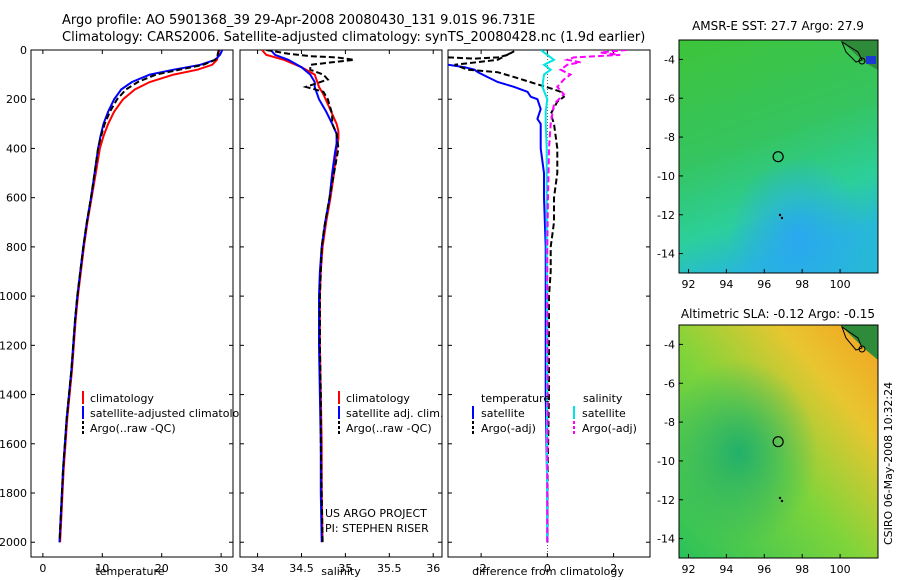  Describe the element at coordinates (389, 568) in the screenshot. I see `x-tick-label: 35.5` at that location.